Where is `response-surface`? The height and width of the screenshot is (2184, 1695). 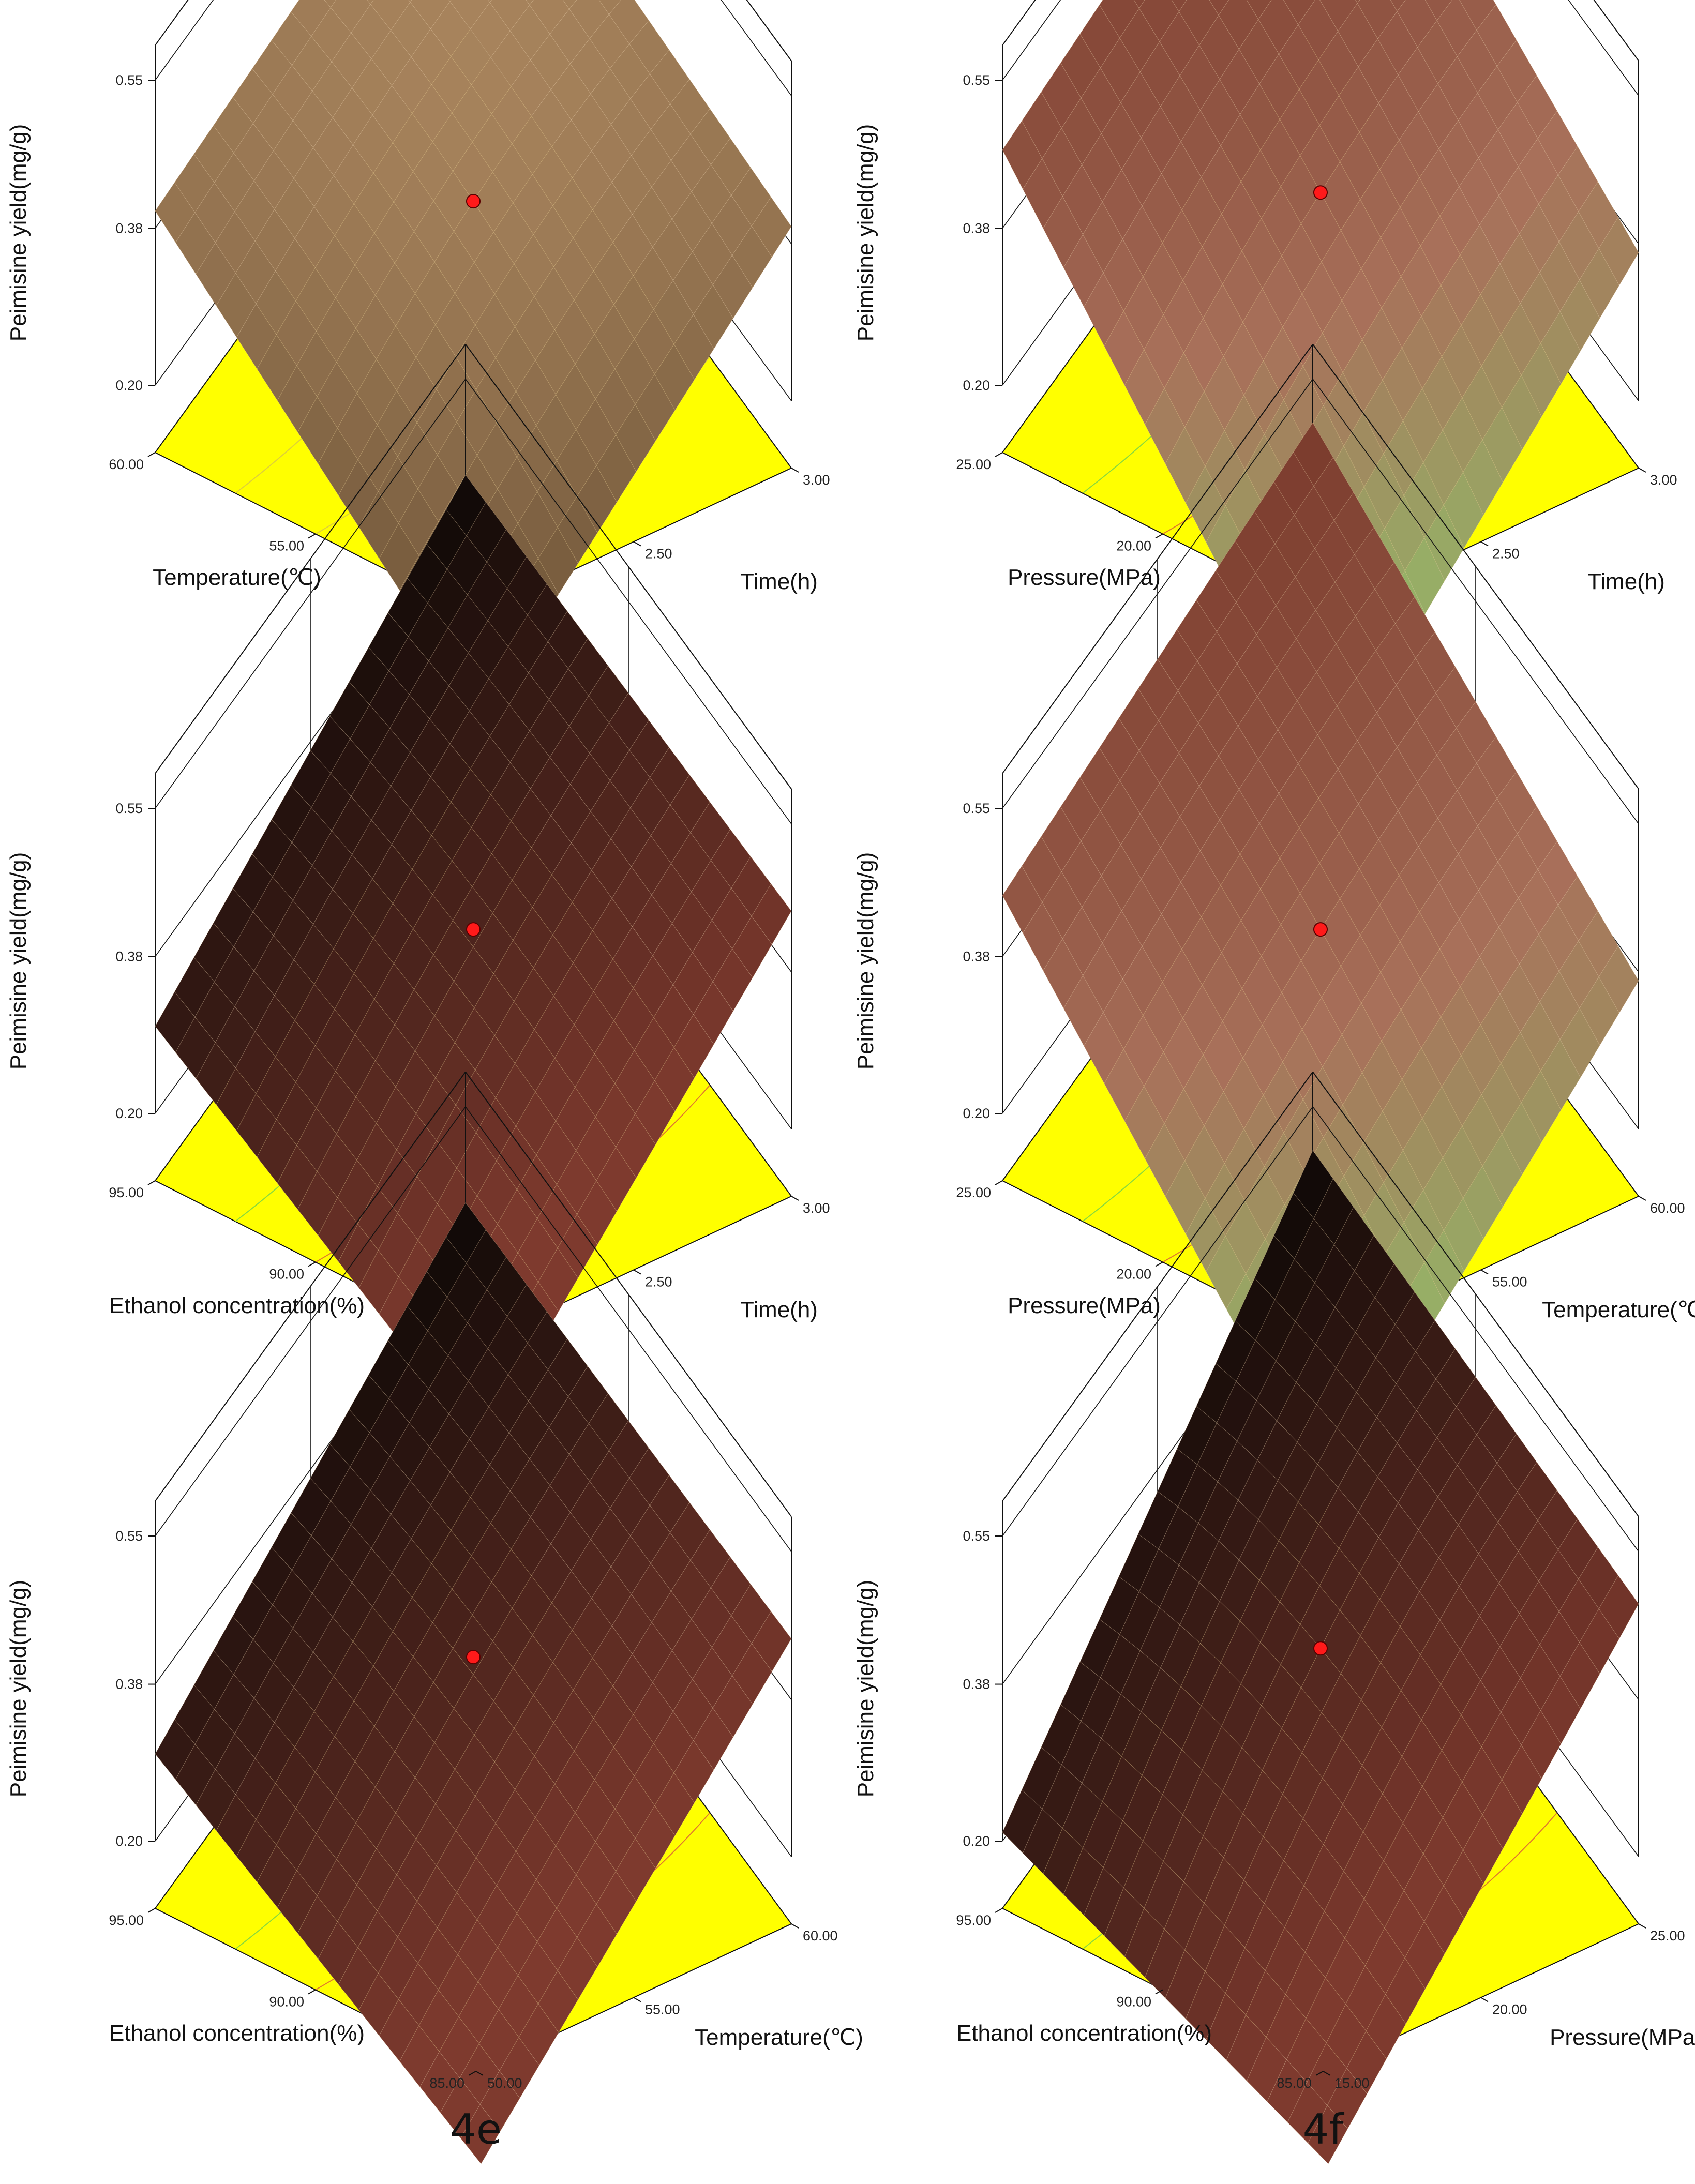
response-surface is located at coordinates (474, 358).